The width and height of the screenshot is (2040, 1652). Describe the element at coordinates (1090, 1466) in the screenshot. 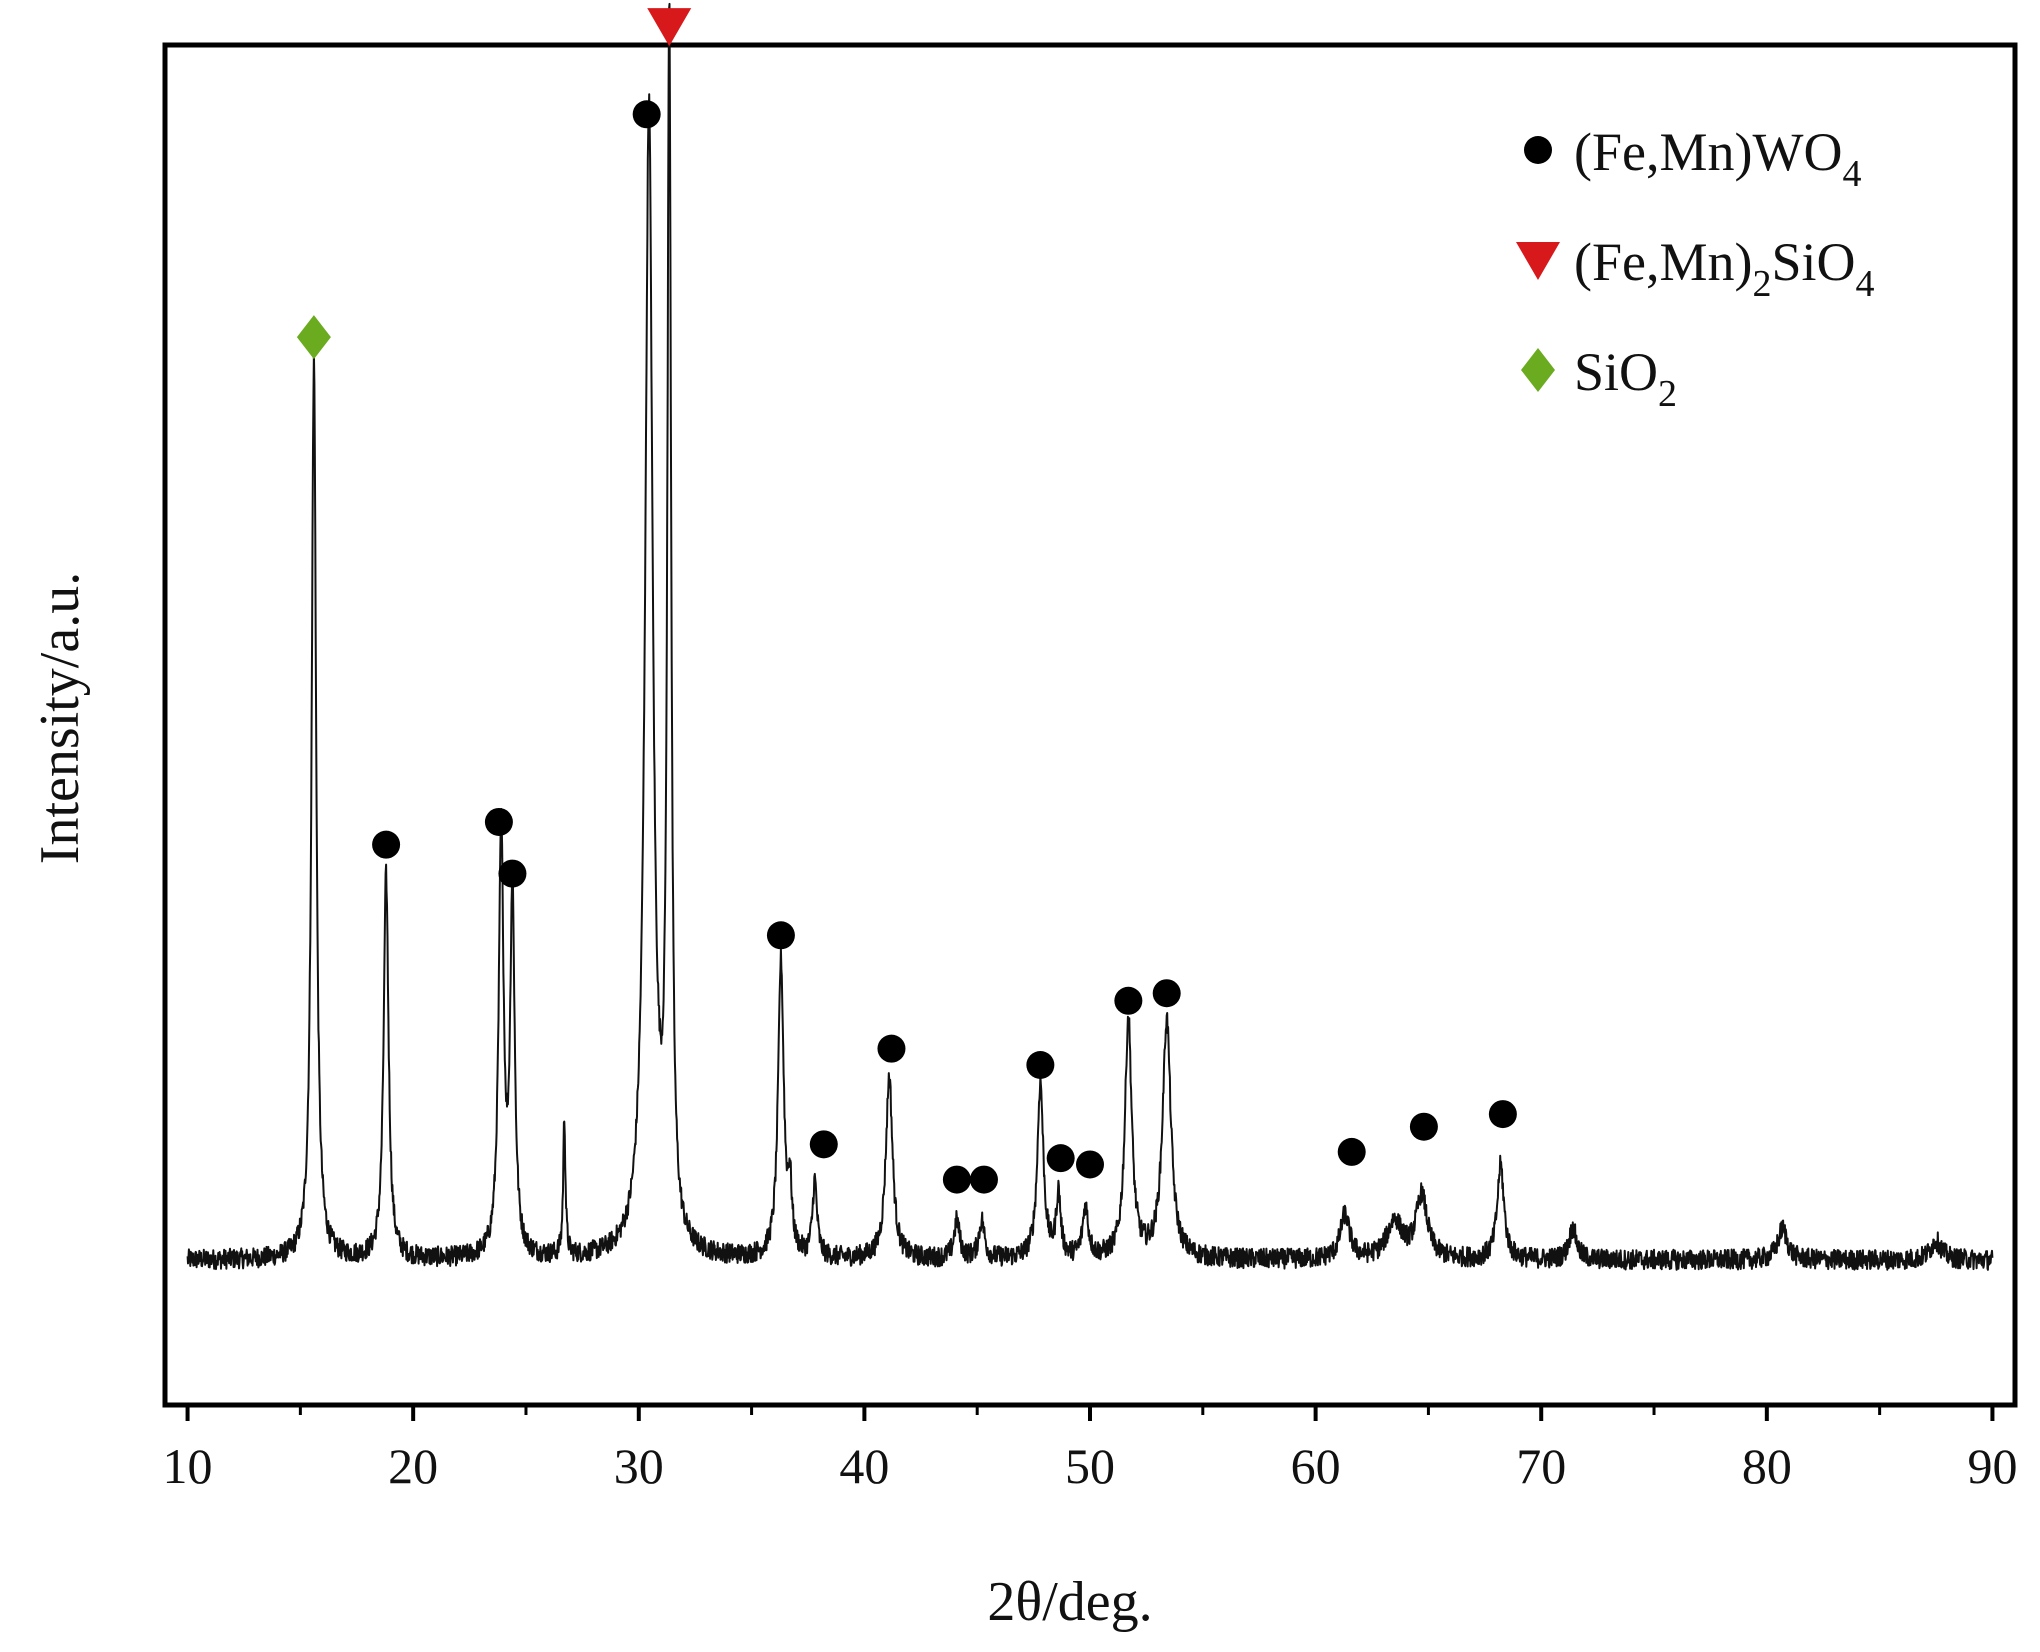

I see `x-tick-label: 50` at that location.